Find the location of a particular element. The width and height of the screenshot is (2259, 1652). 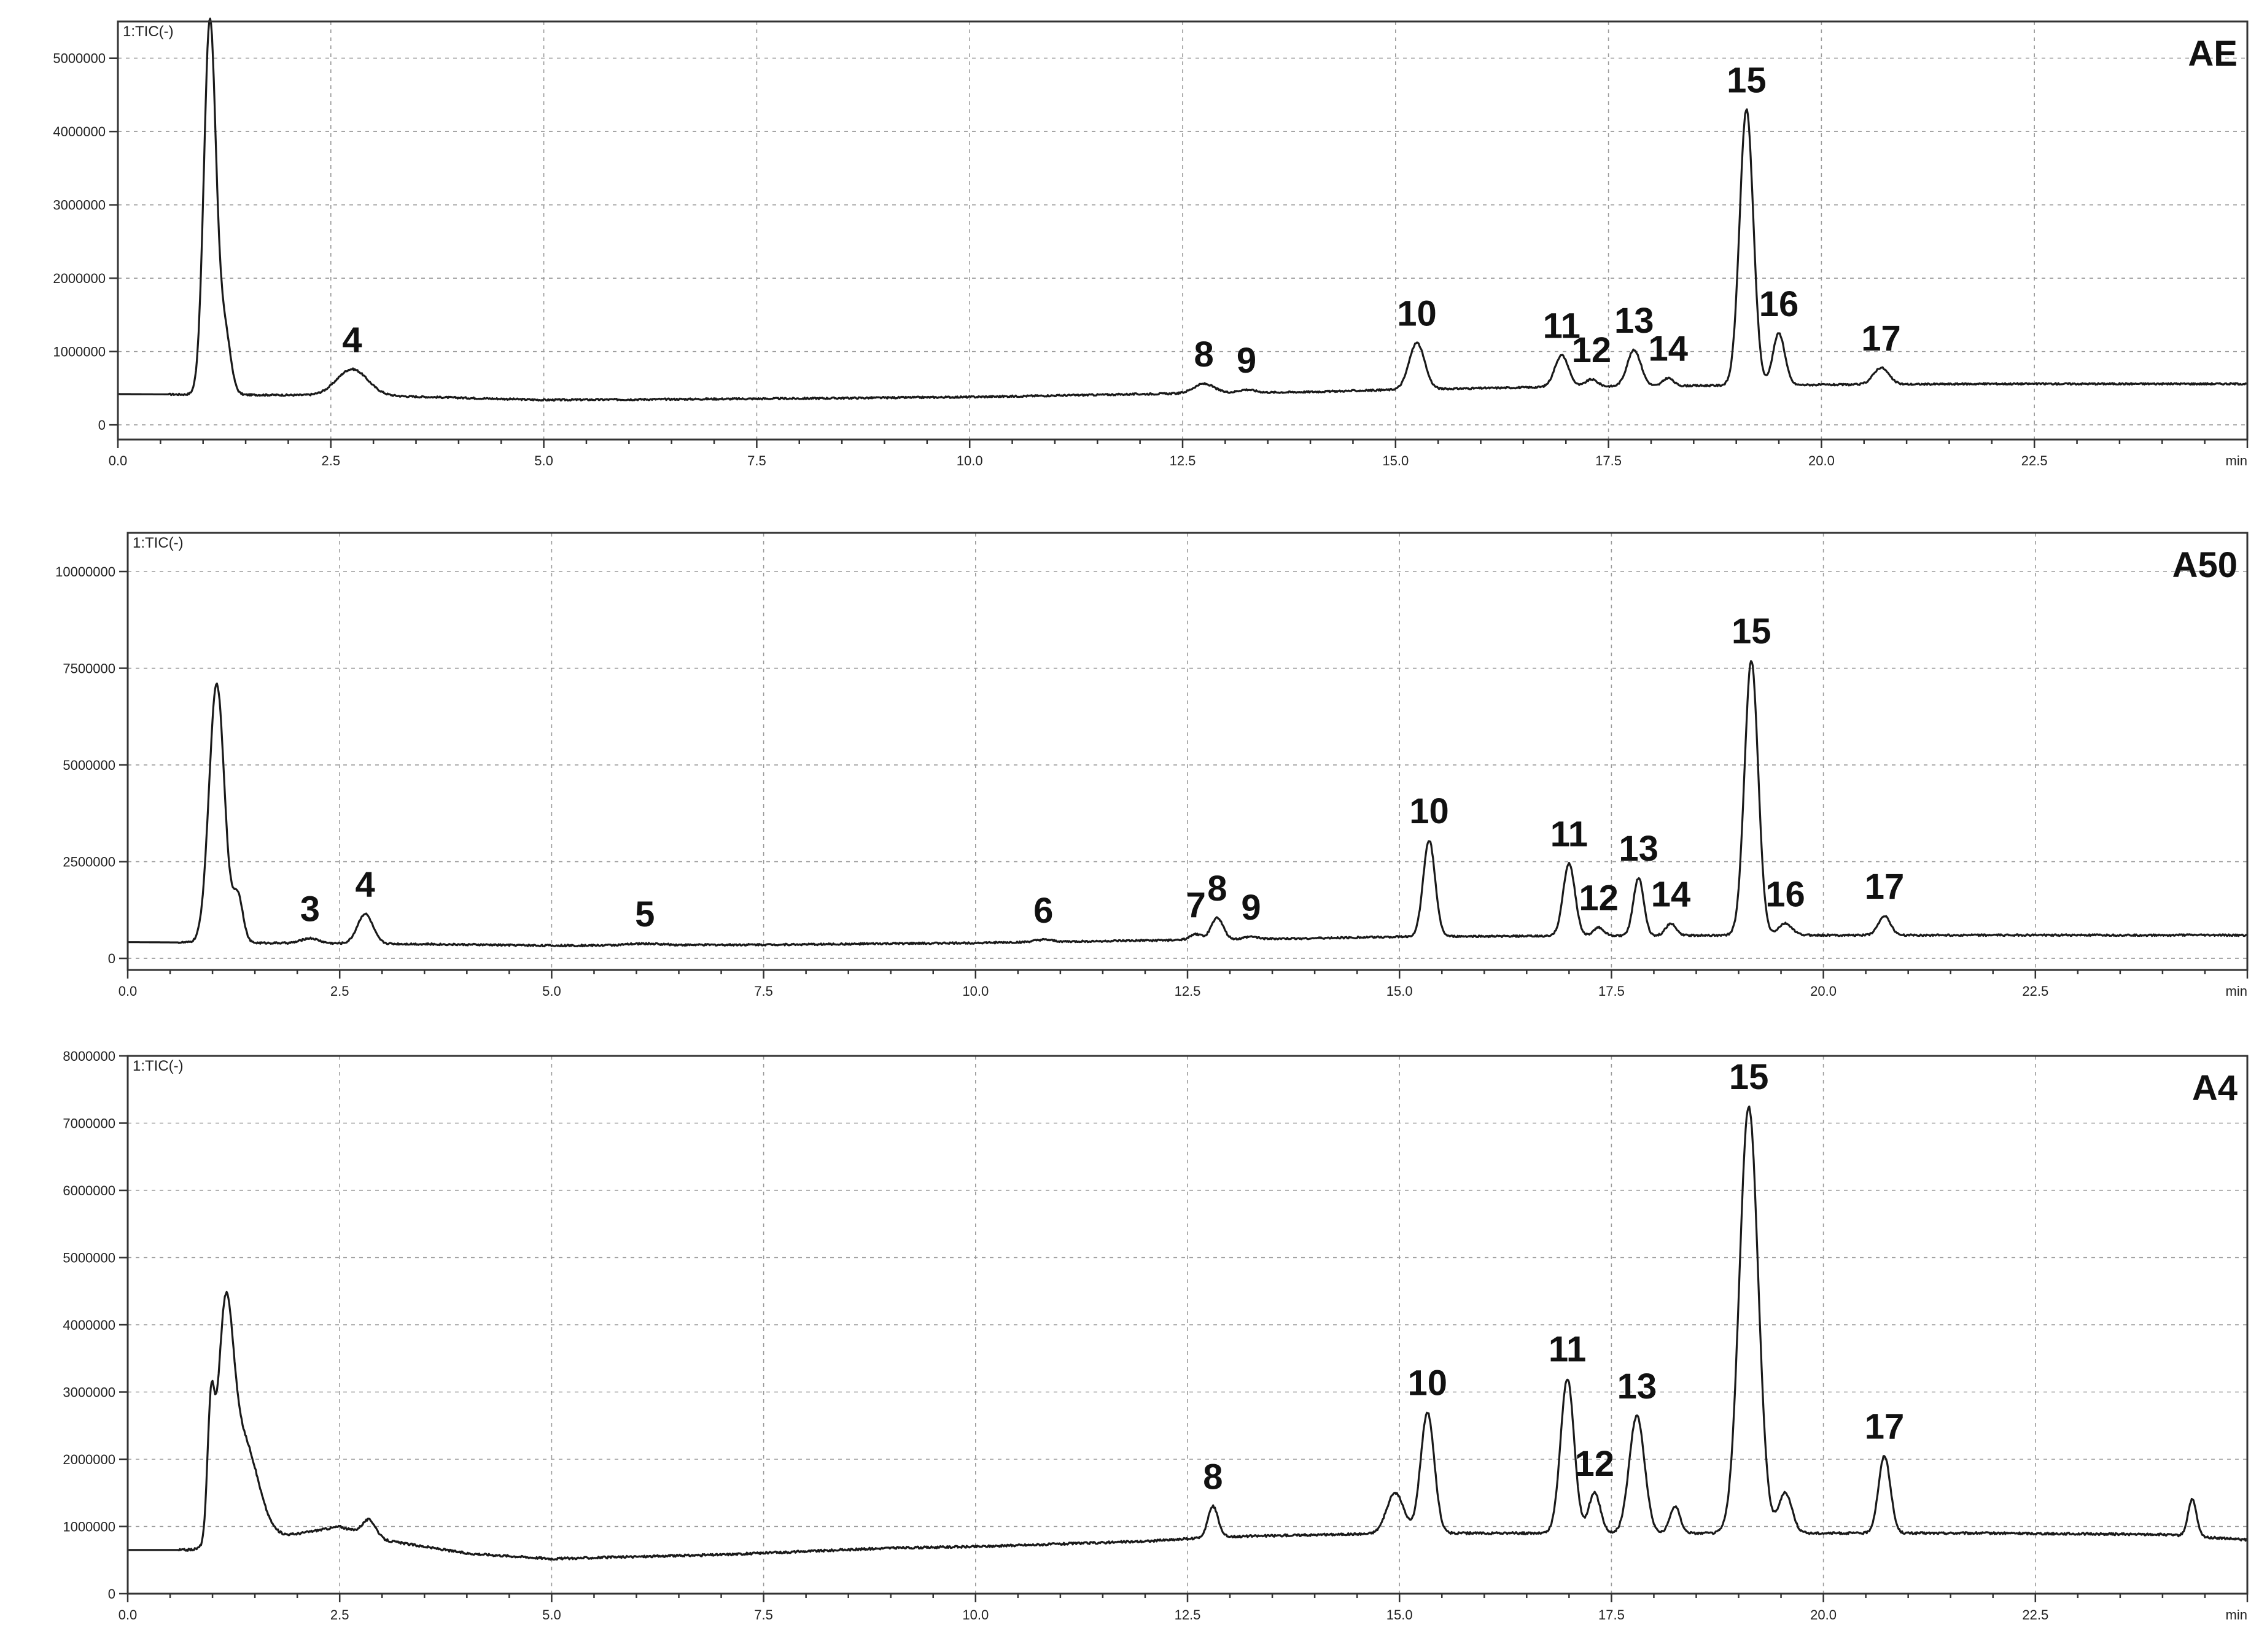

trace-label-ae: 1:TIC(-) is located at coordinates (148, 32).